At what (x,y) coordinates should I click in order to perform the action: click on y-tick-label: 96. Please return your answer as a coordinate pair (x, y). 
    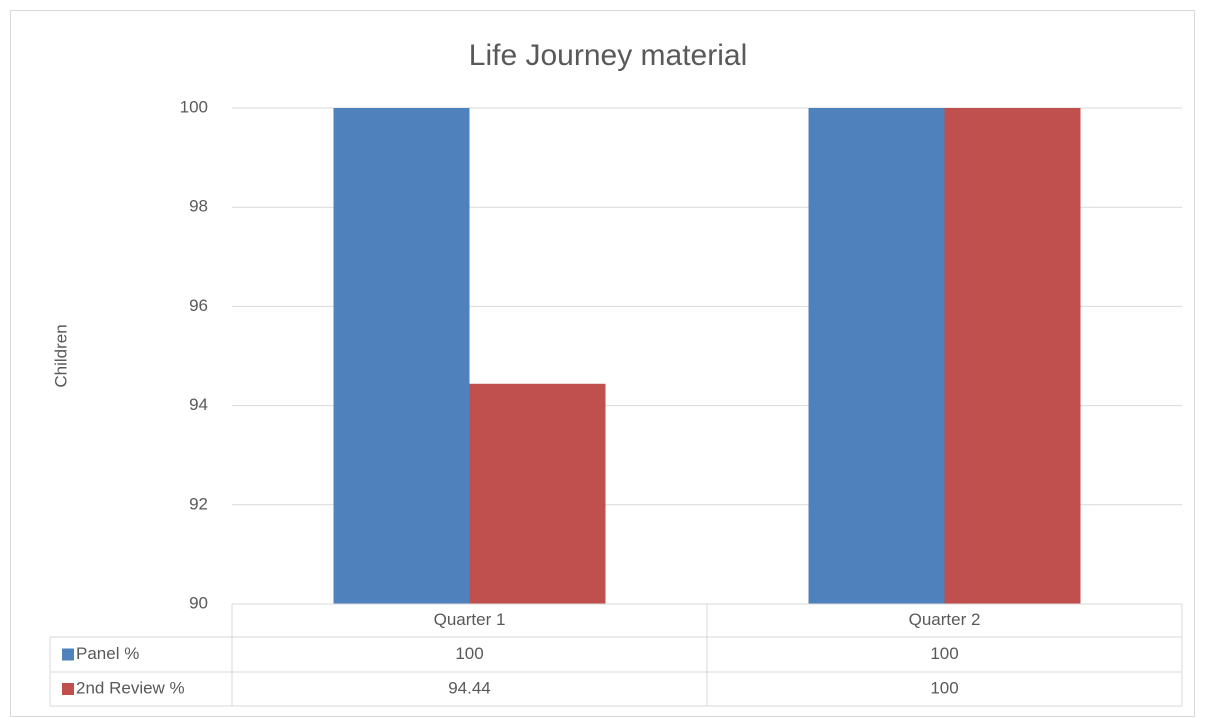
    Looking at the image, I should click on (198, 305).